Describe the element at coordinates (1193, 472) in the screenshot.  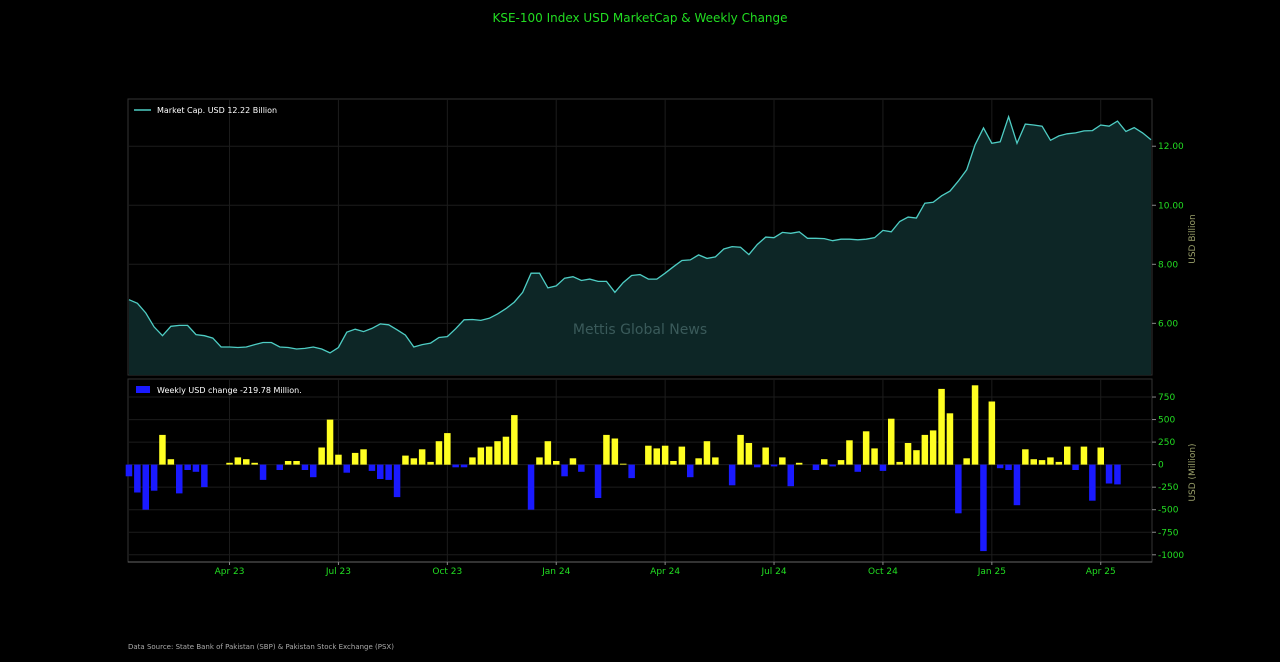
I see `bottom-y-axis-label: USD (Million)` at that location.